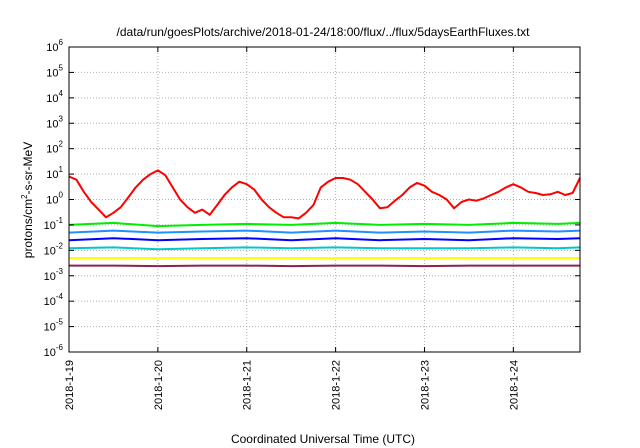 The width and height of the screenshot is (640, 448). Describe the element at coordinates (54, 173) in the screenshot. I see `y-tick-label: 10¹` at that location.